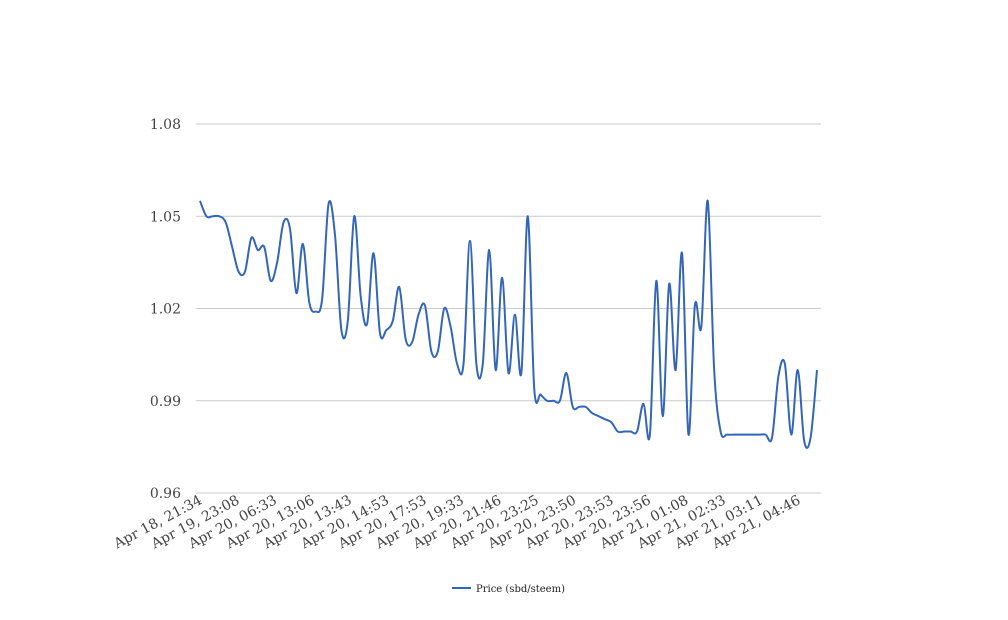 The image size is (1008, 620). What do you see at coordinates (165, 125) in the screenshot?
I see `y-tick-label: 1.08` at bounding box center [165, 125].